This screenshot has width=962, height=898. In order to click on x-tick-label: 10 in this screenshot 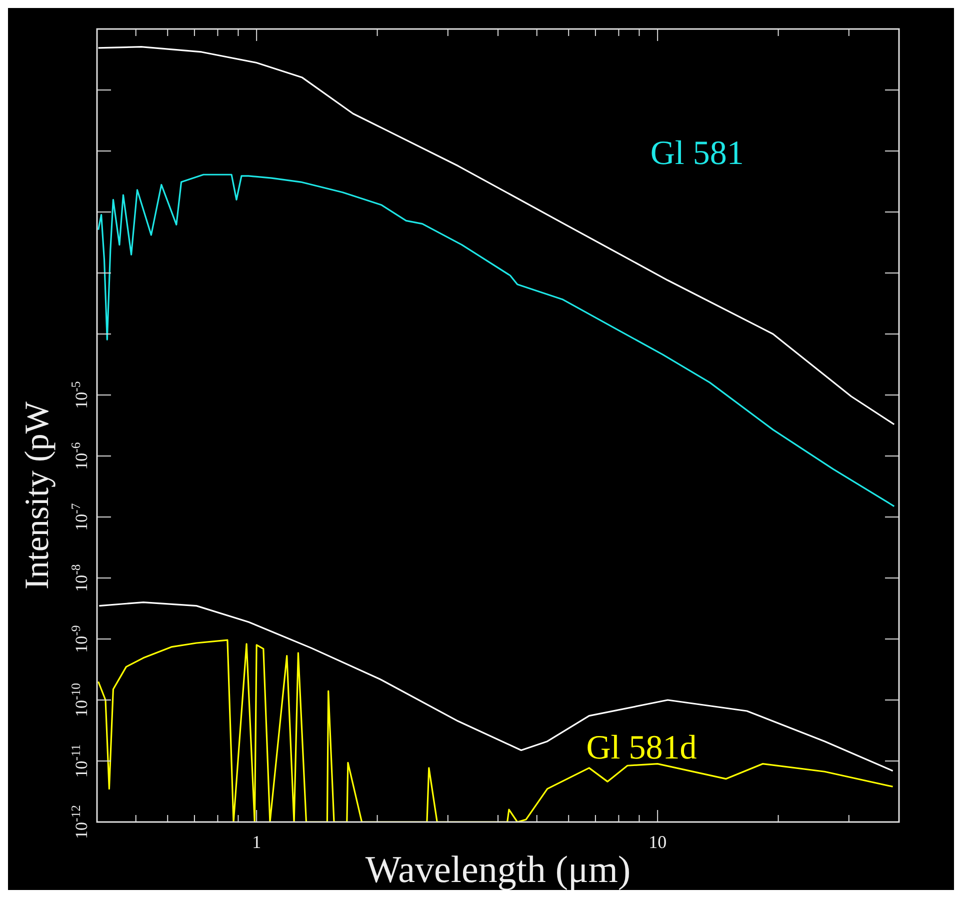, I will do `click(657, 842)`.